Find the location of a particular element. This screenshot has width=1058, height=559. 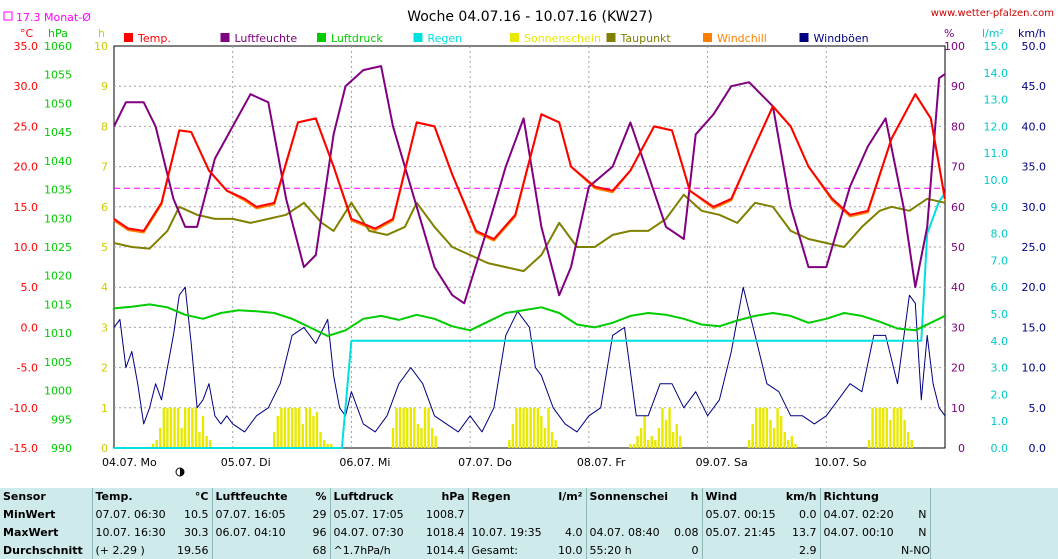

day-label: 05.07. Di is located at coordinates (246, 462).